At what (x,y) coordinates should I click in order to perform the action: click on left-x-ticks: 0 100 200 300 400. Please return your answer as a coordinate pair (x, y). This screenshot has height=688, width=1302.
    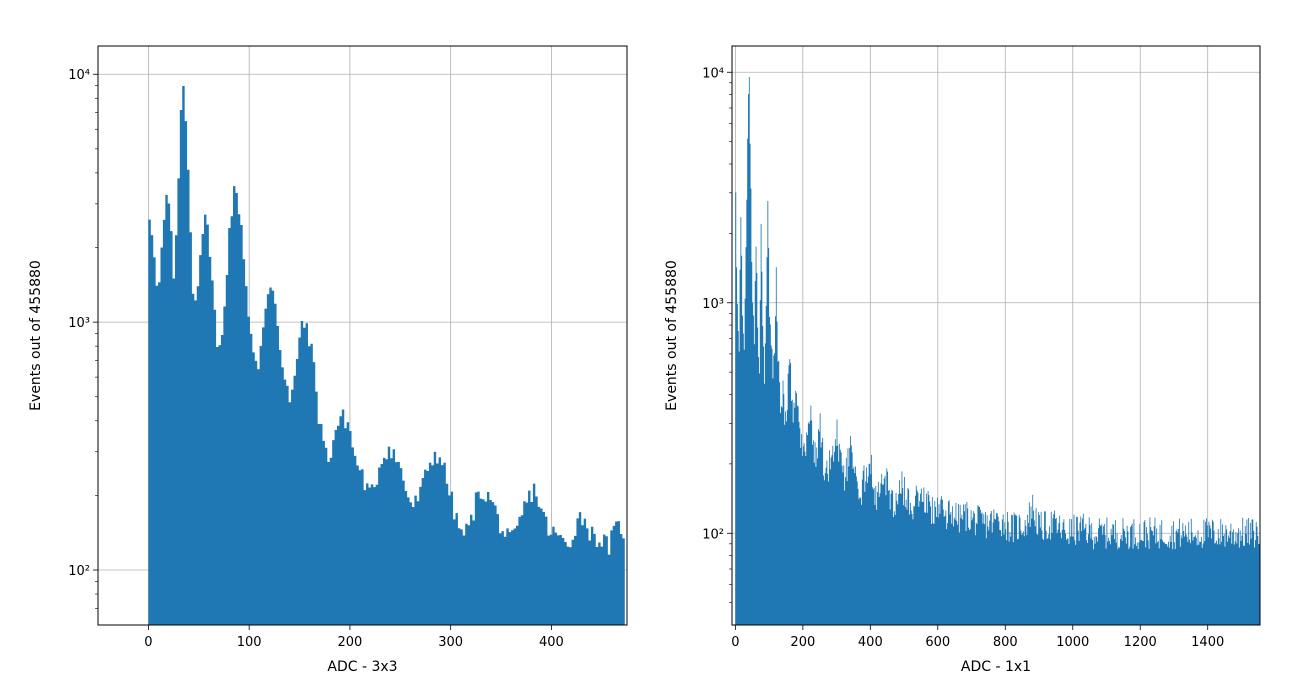
    Looking at the image, I should click on (354, 637).